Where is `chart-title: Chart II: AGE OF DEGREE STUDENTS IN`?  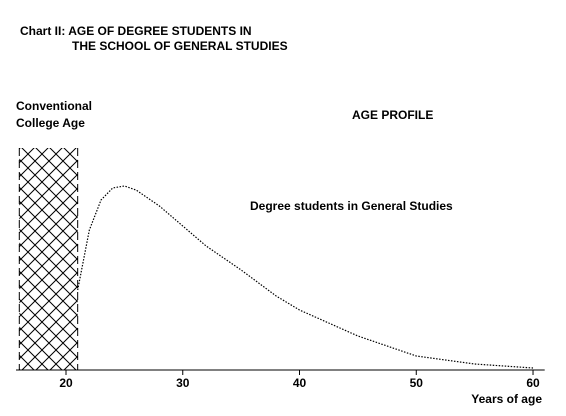 chart-title: Chart II: AGE OF DEGREE STUDENTS IN is located at coordinates (136, 31).